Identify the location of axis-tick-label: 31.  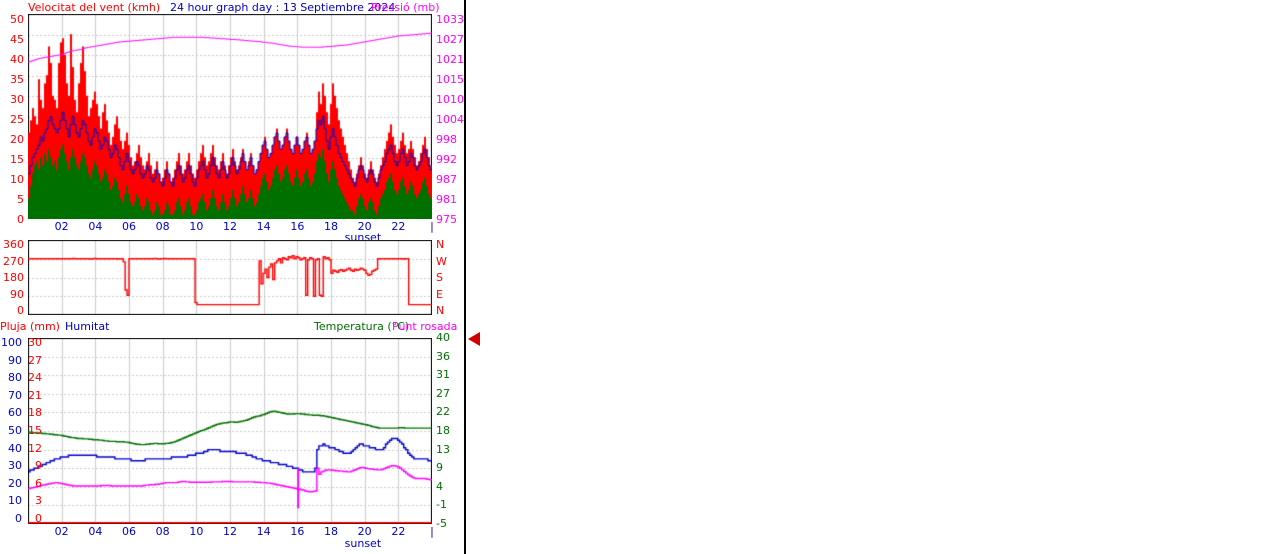
(443, 375).